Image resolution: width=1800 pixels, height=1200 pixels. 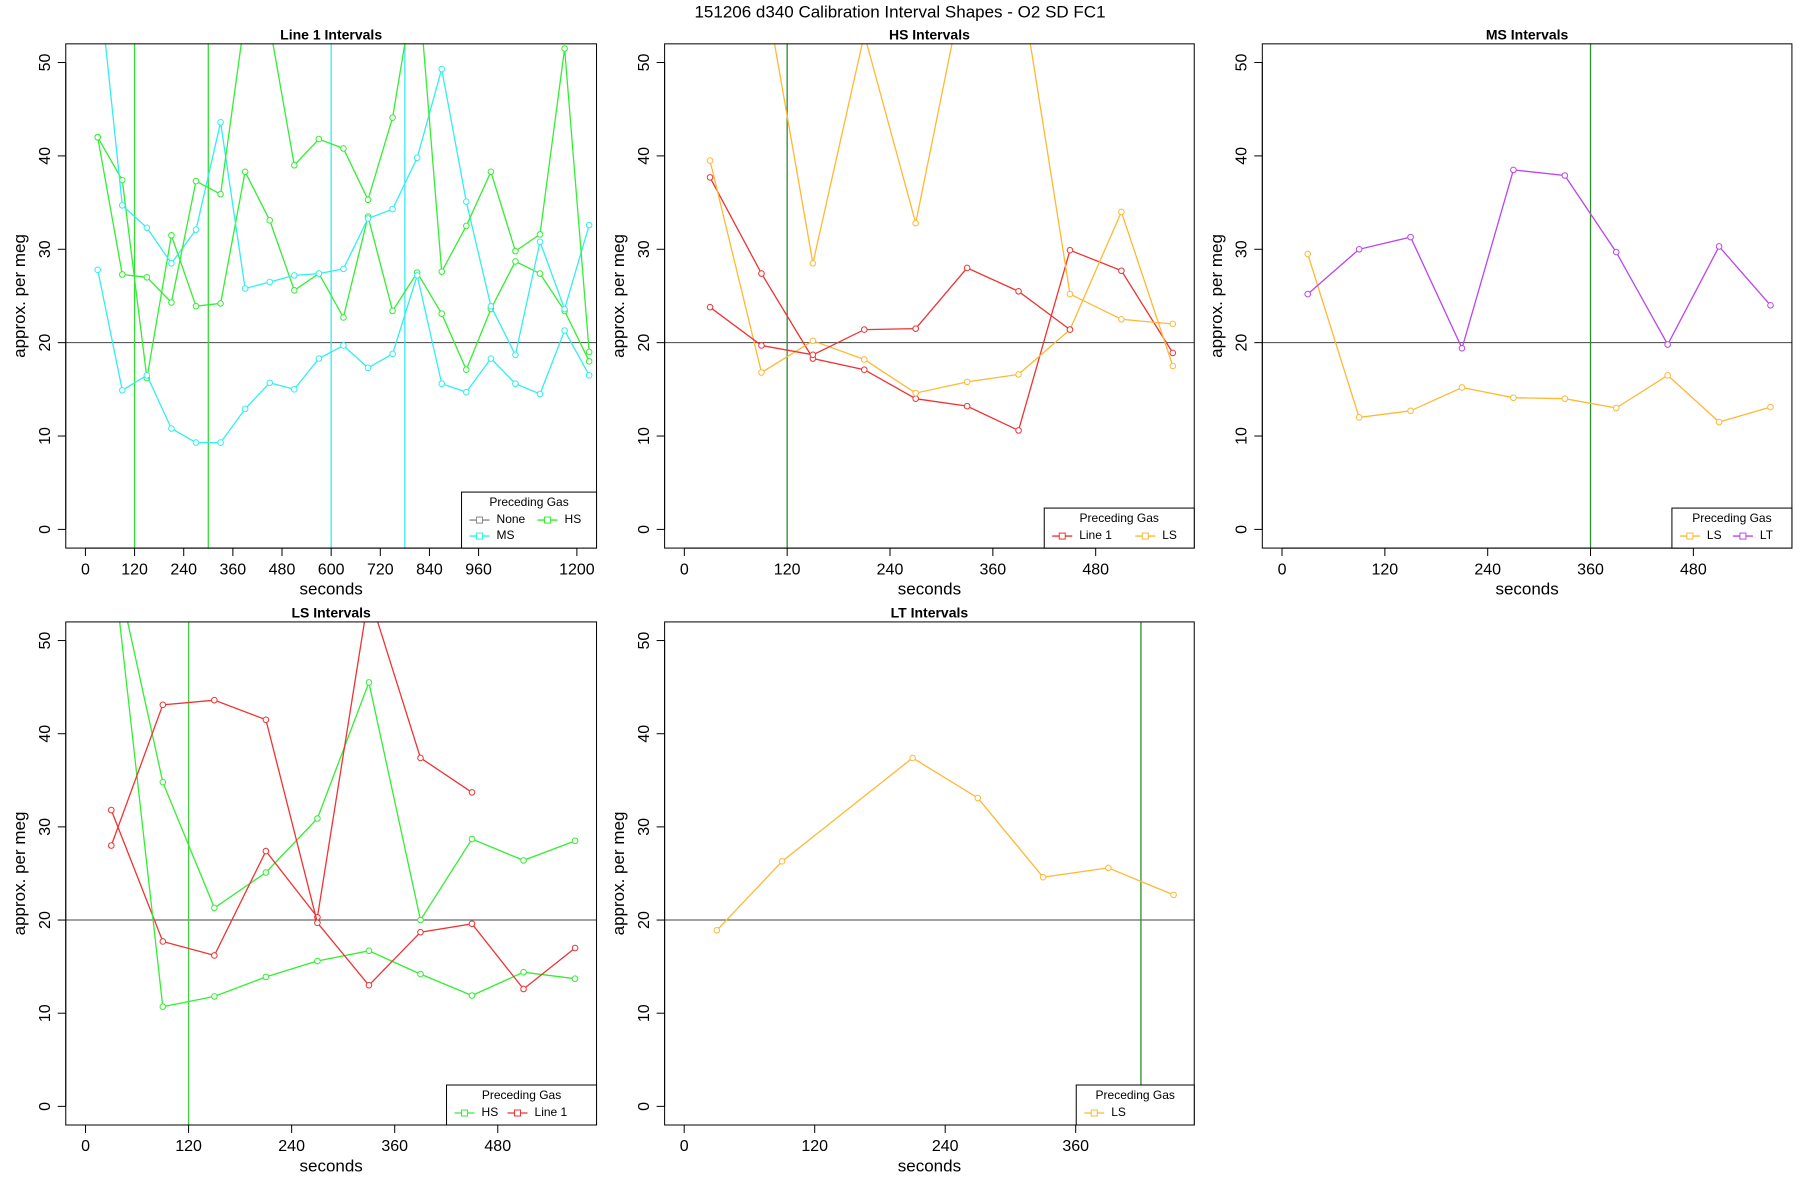 I want to click on x-tick-label: 120, so click(x=134, y=569).